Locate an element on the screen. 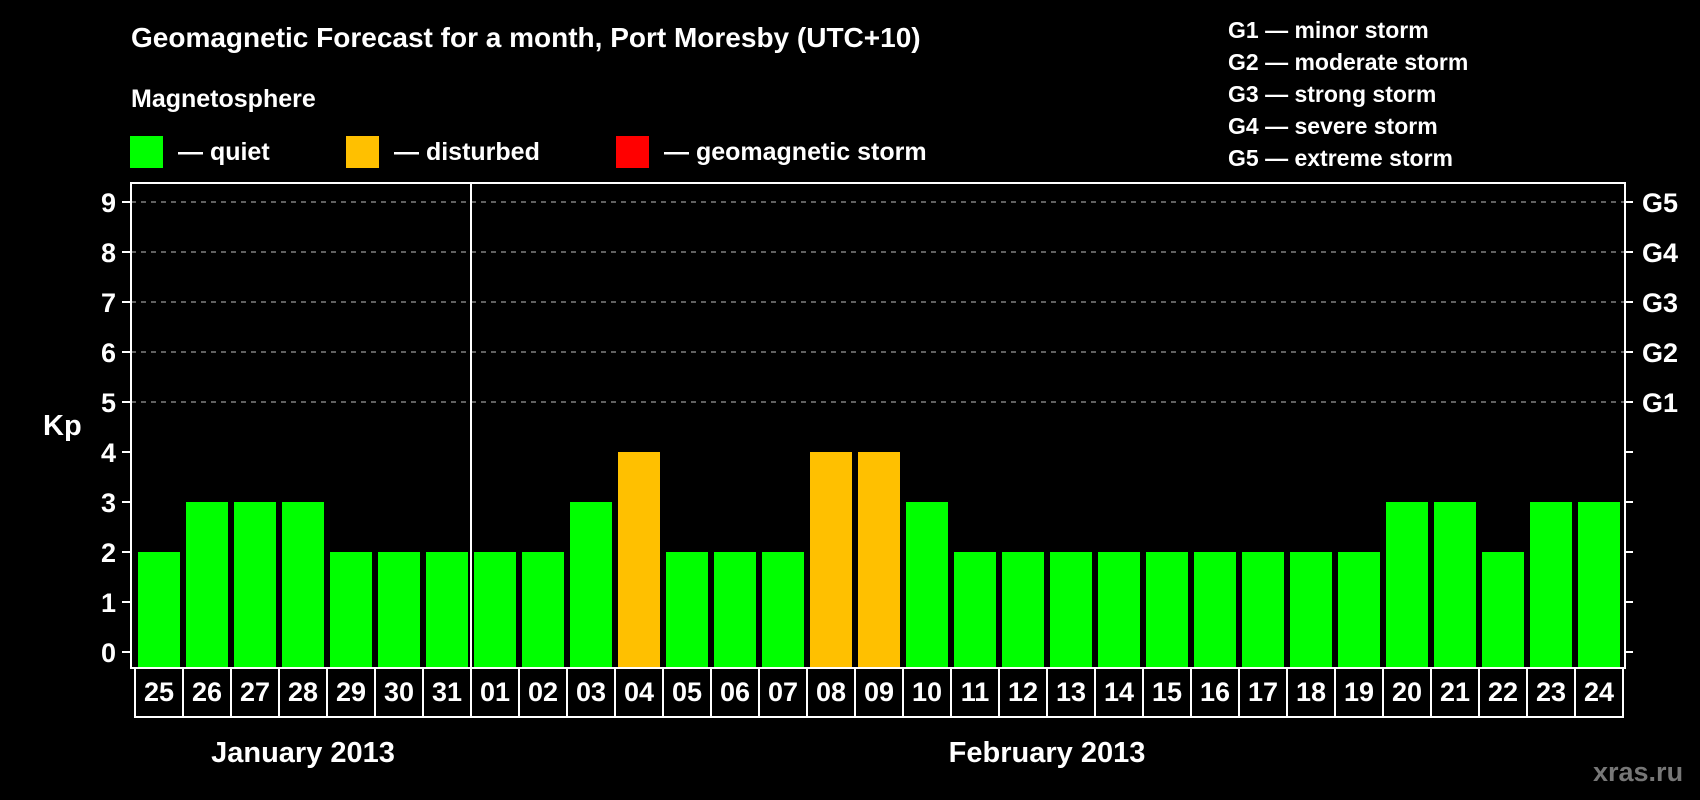  day-label: 09 is located at coordinates (879, 692).